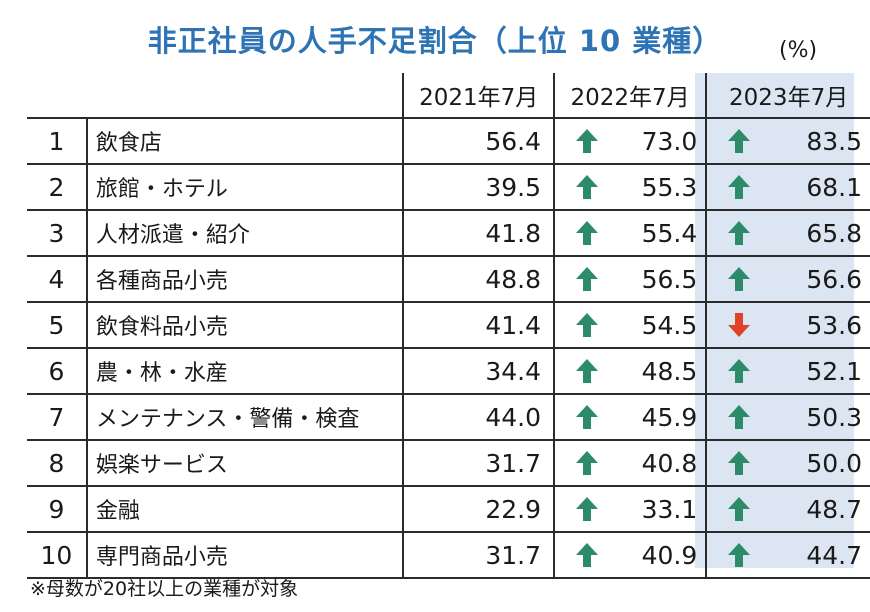 Image resolution: width=870 pixels, height=612 pixels. What do you see at coordinates (629, 508) in the screenshot?
I see `value-2022-cell: 33.1` at bounding box center [629, 508].